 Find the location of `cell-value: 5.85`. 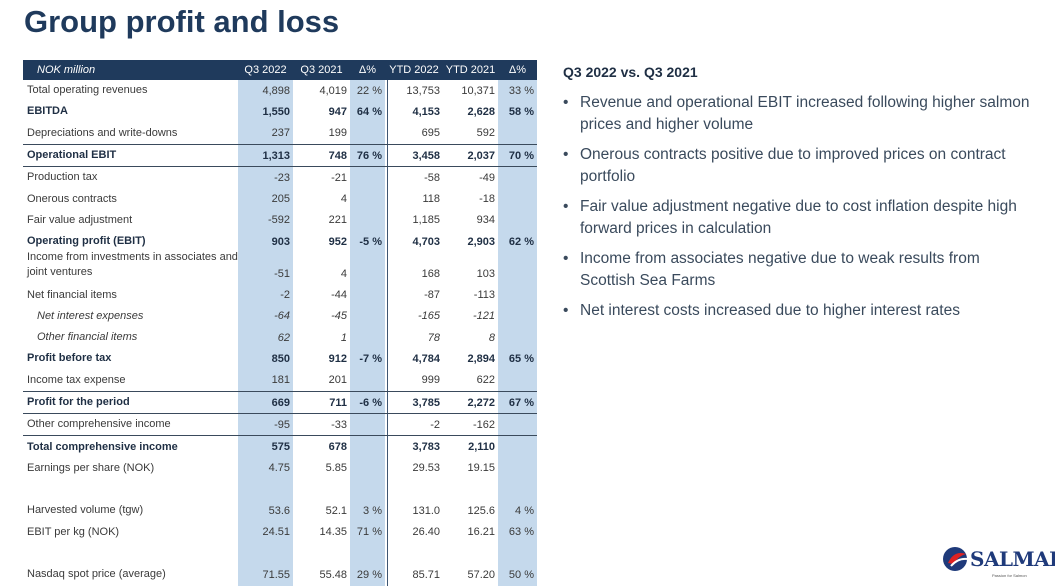

cell-value: 5.85 is located at coordinates (336, 468).